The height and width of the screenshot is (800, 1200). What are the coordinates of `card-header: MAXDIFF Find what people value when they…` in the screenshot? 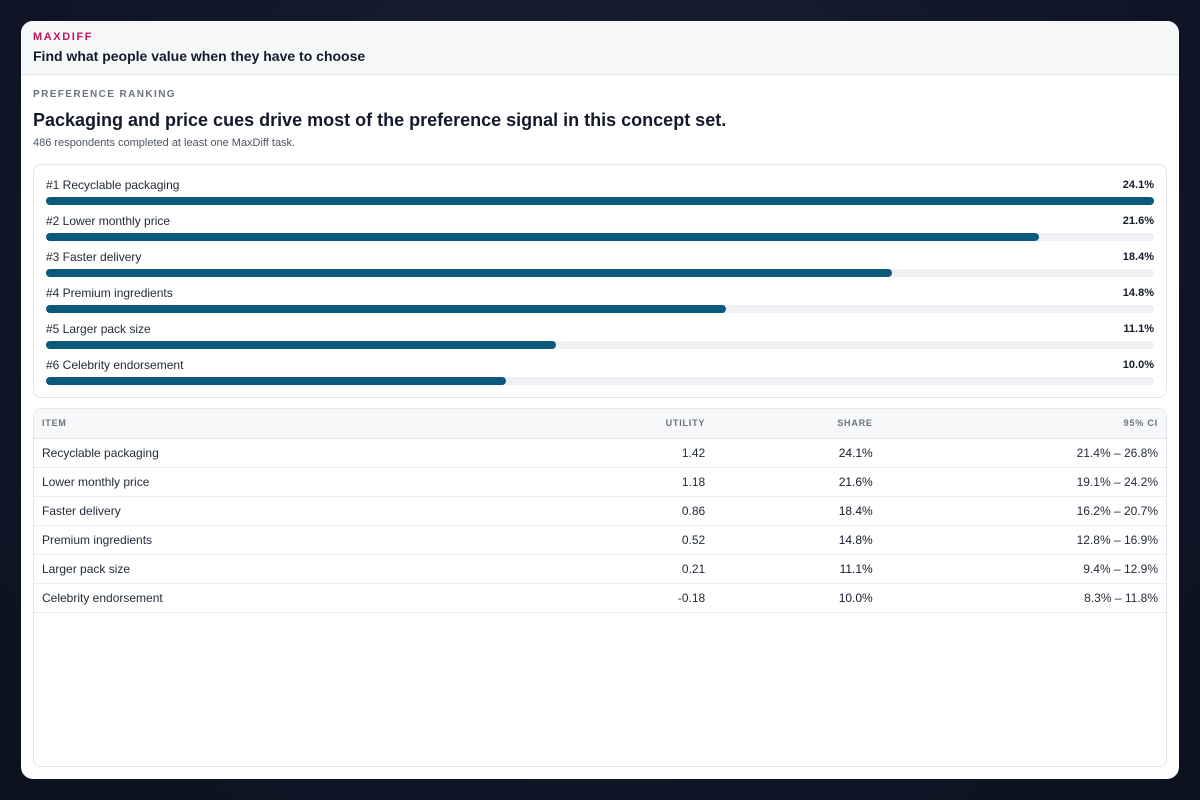 It's located at (600, 48).